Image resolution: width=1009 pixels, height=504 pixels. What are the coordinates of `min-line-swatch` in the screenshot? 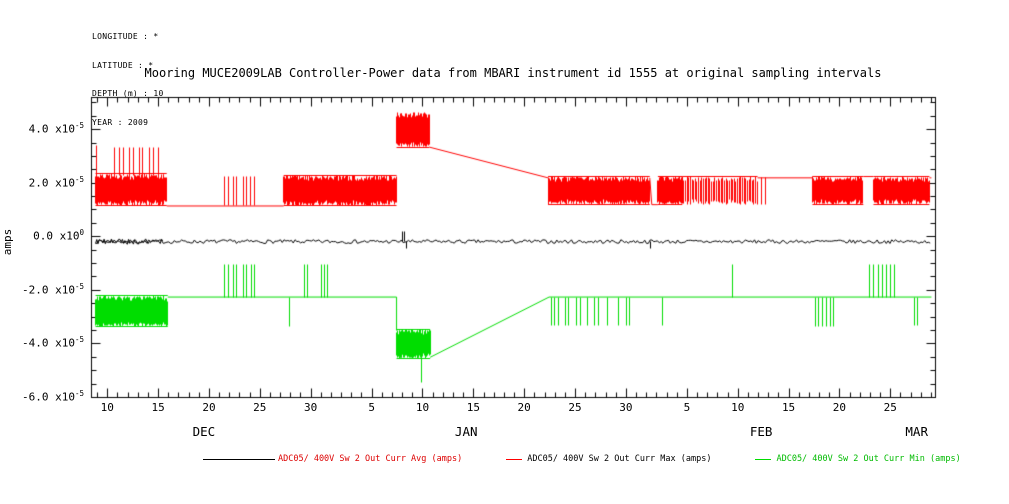 It's located at (763, 459).